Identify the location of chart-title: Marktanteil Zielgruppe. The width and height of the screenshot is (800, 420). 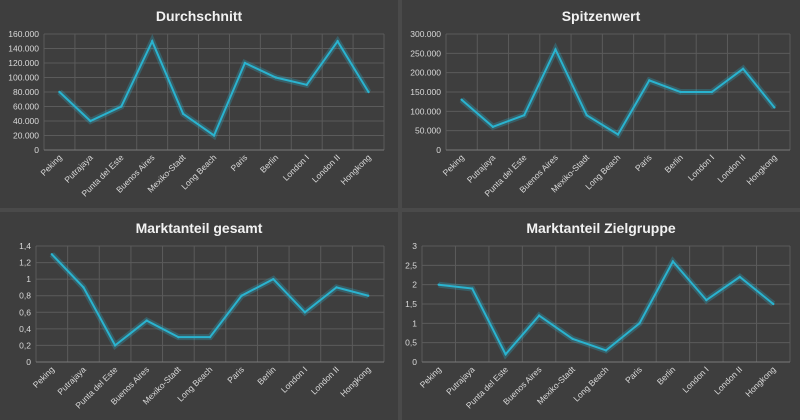
(601, 228).